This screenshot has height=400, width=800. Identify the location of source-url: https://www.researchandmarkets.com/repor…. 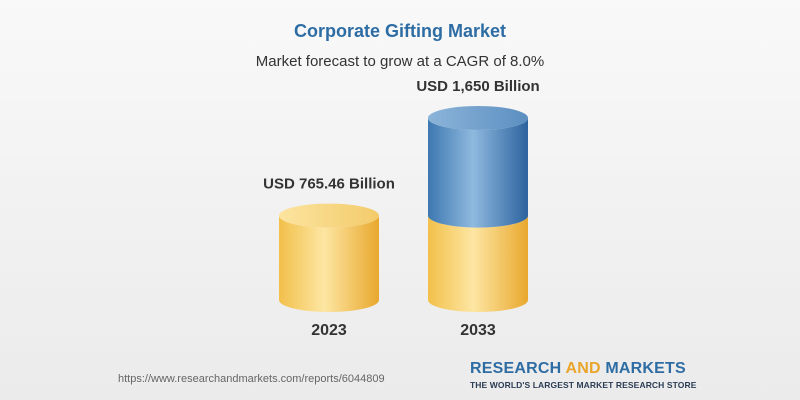
(251, 379).